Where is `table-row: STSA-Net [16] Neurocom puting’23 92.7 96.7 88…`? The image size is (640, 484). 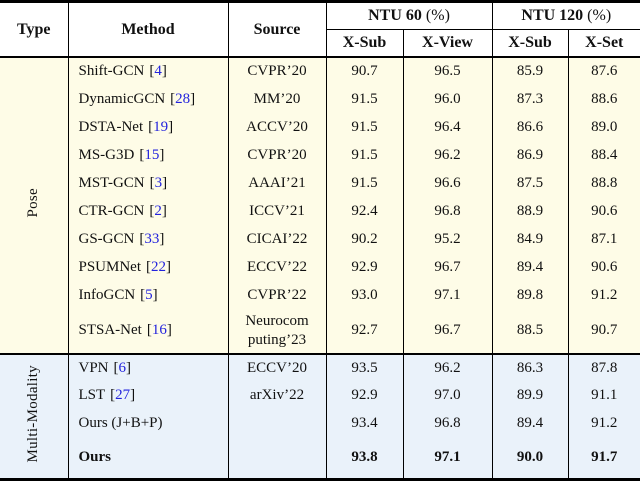 table-row: STSA-Net [16] Neurocom puting’23 92.7 96.7 88… is located at coordinates (320, 331).